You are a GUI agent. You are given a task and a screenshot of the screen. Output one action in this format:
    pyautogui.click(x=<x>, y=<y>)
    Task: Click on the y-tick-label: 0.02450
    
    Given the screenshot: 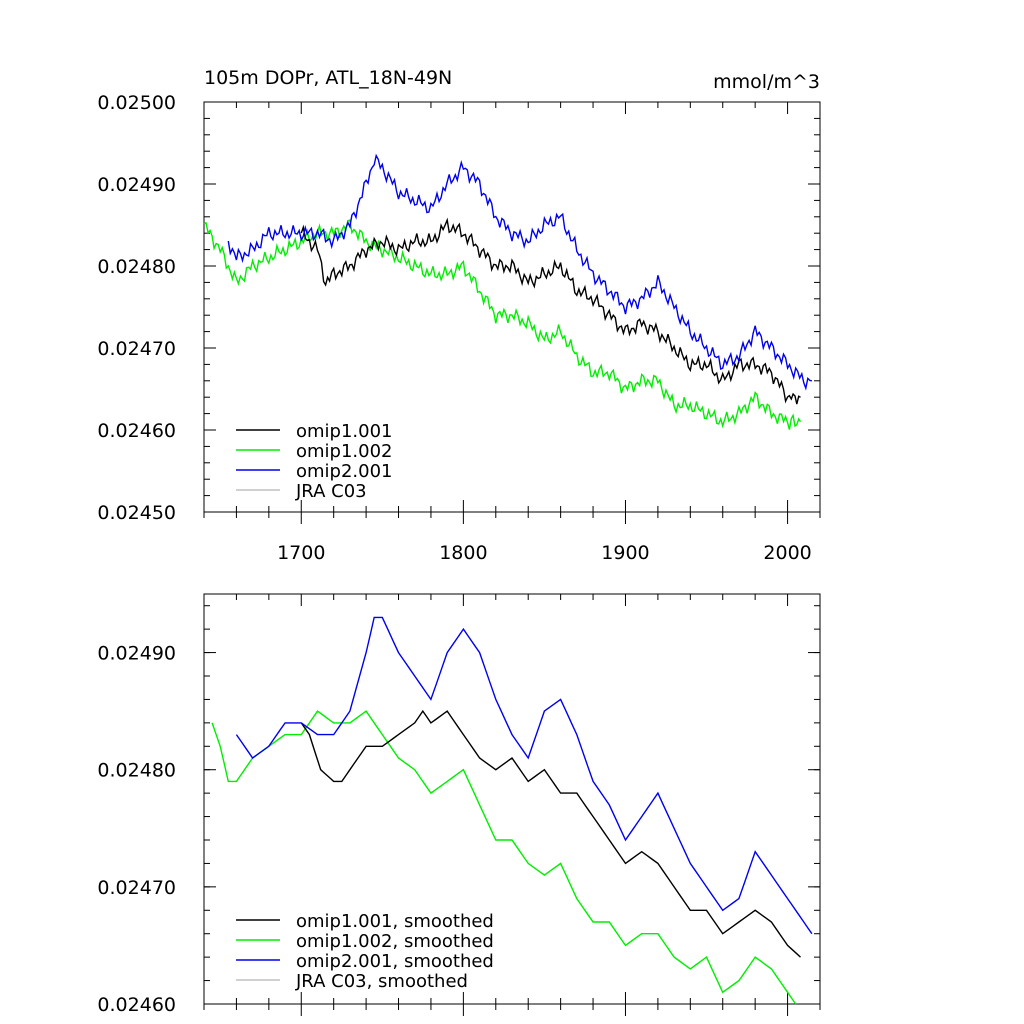 What is the action you would take?
    pyautogui.click(x=136, y=513)
    